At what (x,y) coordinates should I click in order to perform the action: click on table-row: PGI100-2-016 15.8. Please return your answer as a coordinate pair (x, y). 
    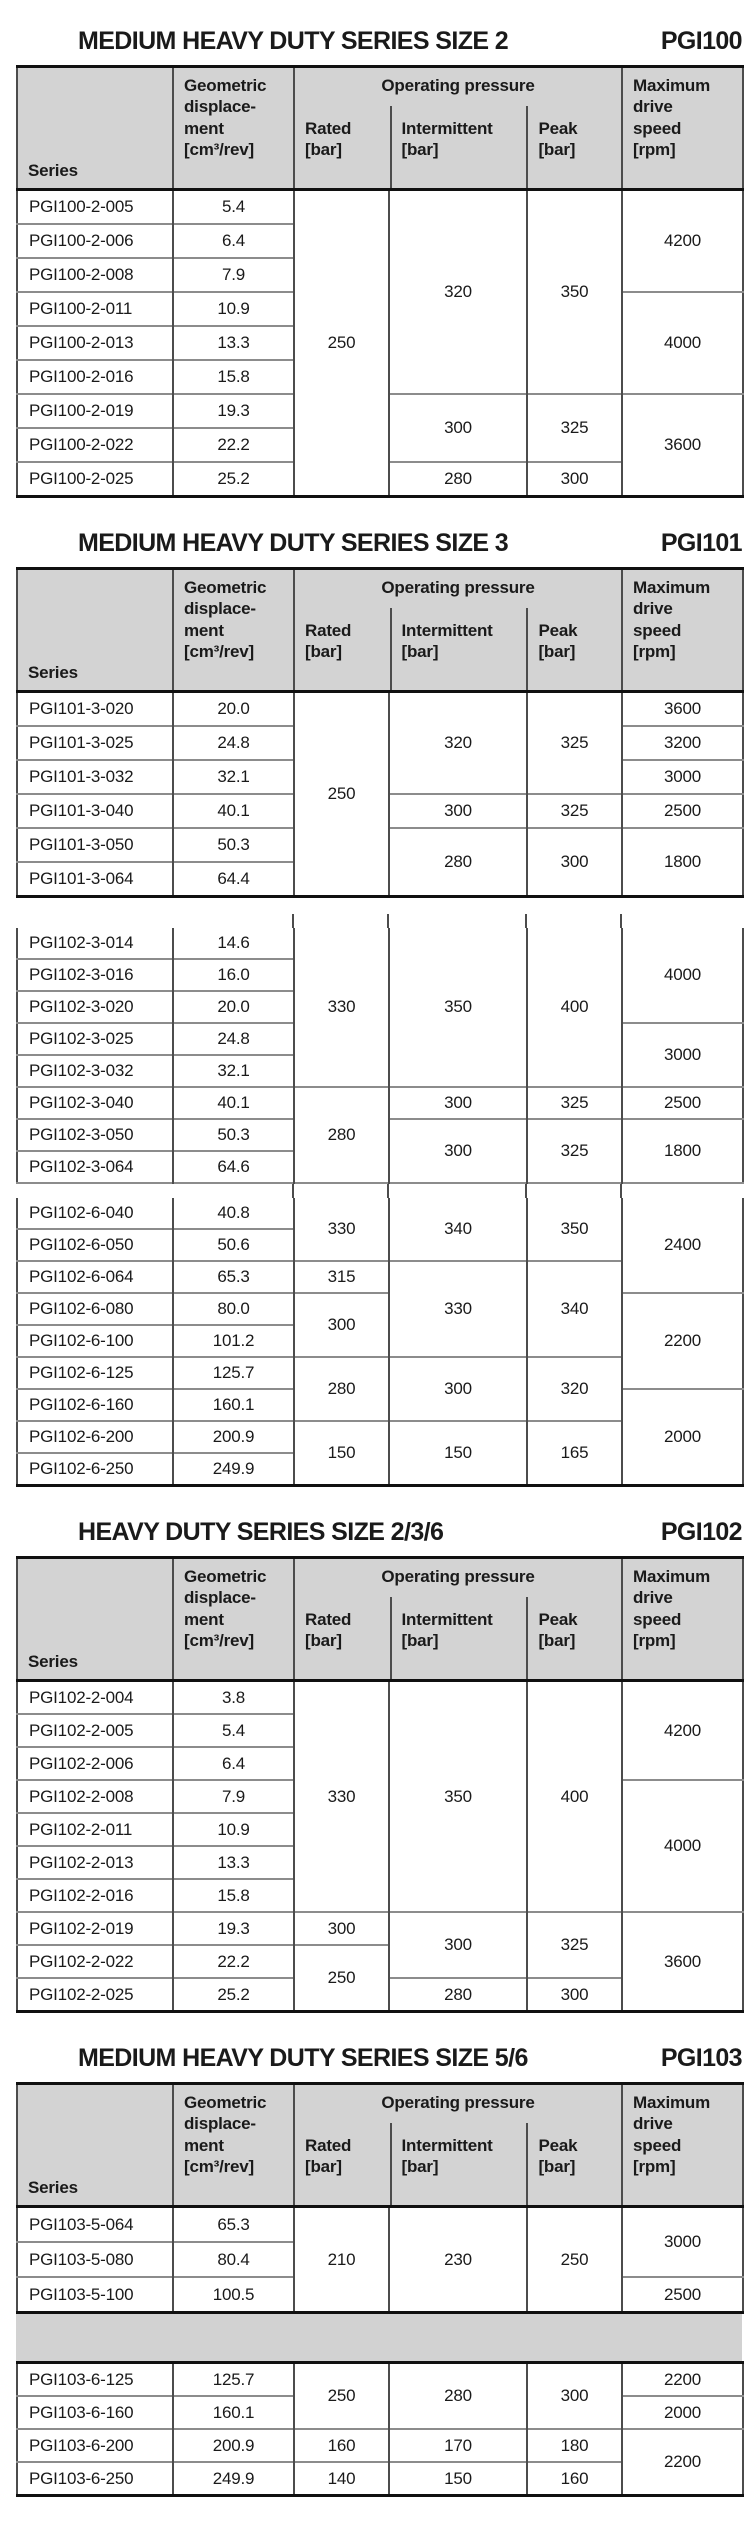
    Looking at the image, I should click on (380, 376).